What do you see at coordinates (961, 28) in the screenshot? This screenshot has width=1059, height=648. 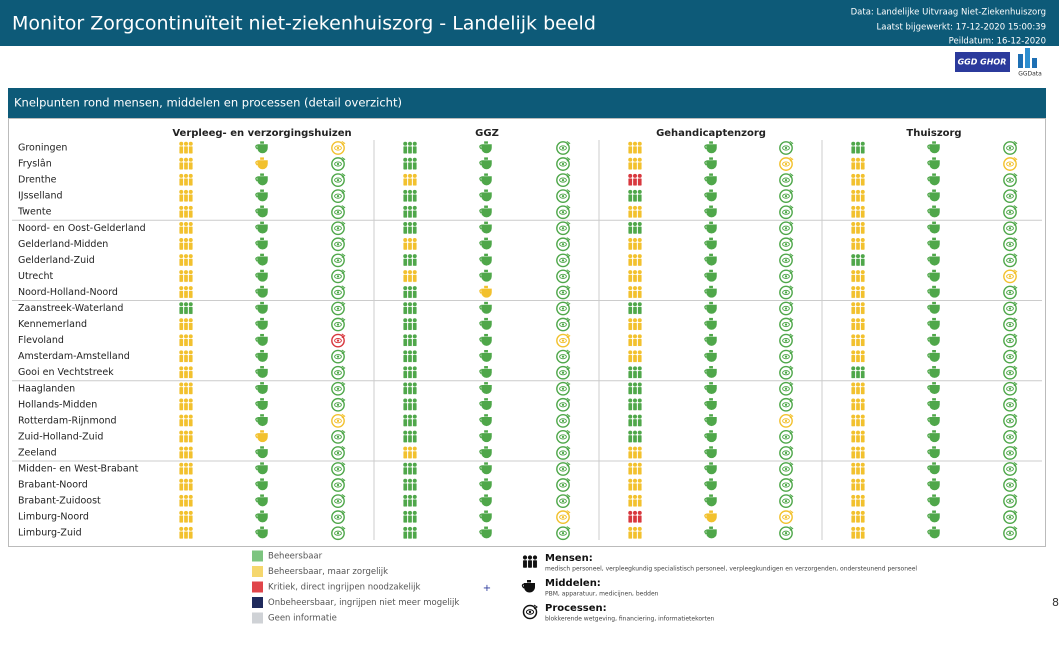 I see `updated: Laatst bijgewerkt: 17-12-2020 15:00:39` at bounding box center [961, 28].